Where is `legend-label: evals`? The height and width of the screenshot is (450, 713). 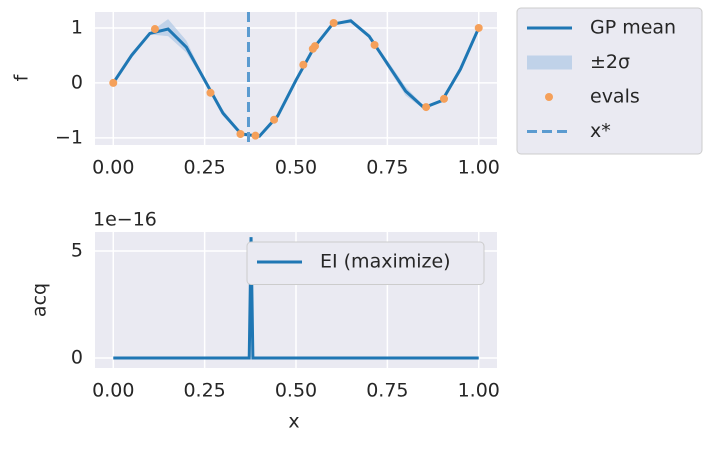
legend-label: evals is located at coordinates (615, 97).